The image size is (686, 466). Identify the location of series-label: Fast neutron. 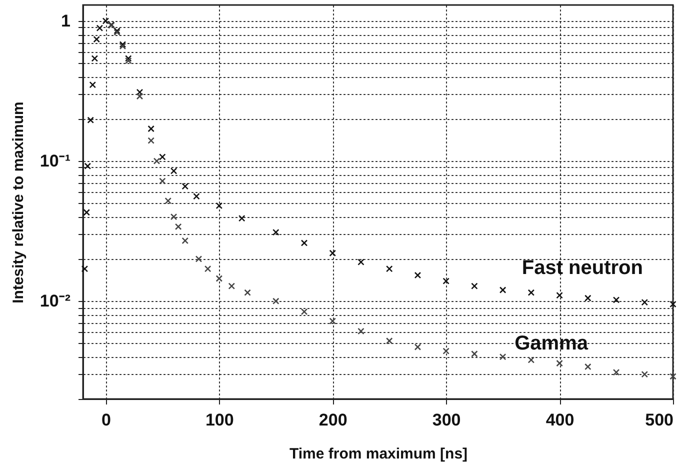
(582, 268).